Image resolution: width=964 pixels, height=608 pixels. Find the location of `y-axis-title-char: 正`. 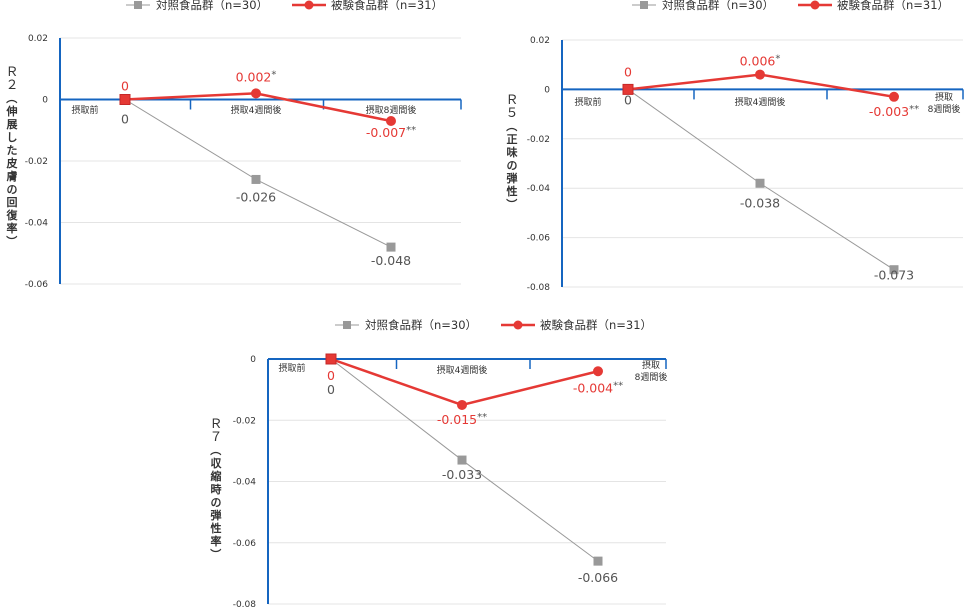

y-axis-title-char: 正 is located at coordinates (512, 139).